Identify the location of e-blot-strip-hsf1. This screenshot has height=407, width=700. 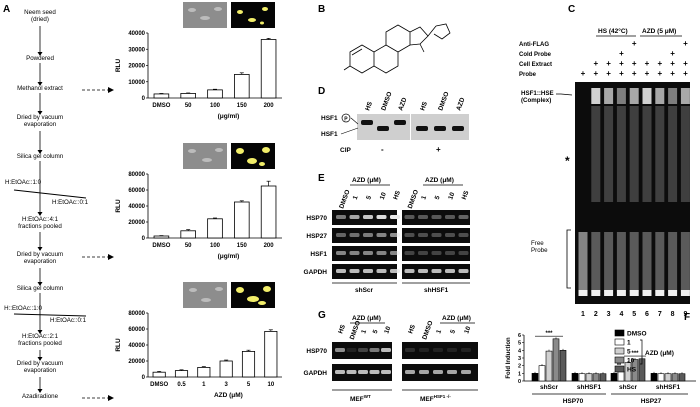
(436, 217).